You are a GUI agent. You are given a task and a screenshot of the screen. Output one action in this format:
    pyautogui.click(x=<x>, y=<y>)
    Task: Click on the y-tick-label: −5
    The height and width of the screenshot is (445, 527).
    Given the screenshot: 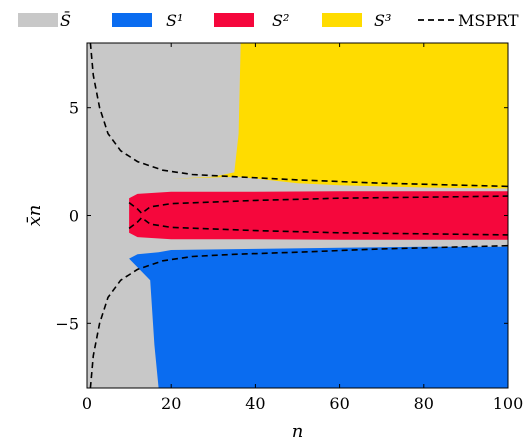 What is the action you would take?
    pyautogui.click(x=67, y=323)
    